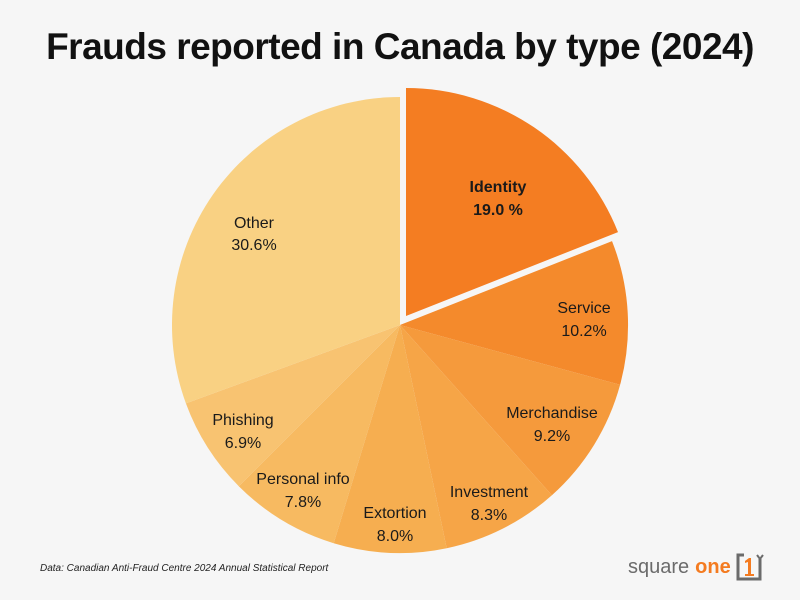  Describe the element at coordinates (242, 420) in the screenshot. I see `label-phishing-name: Phishing` at that location.